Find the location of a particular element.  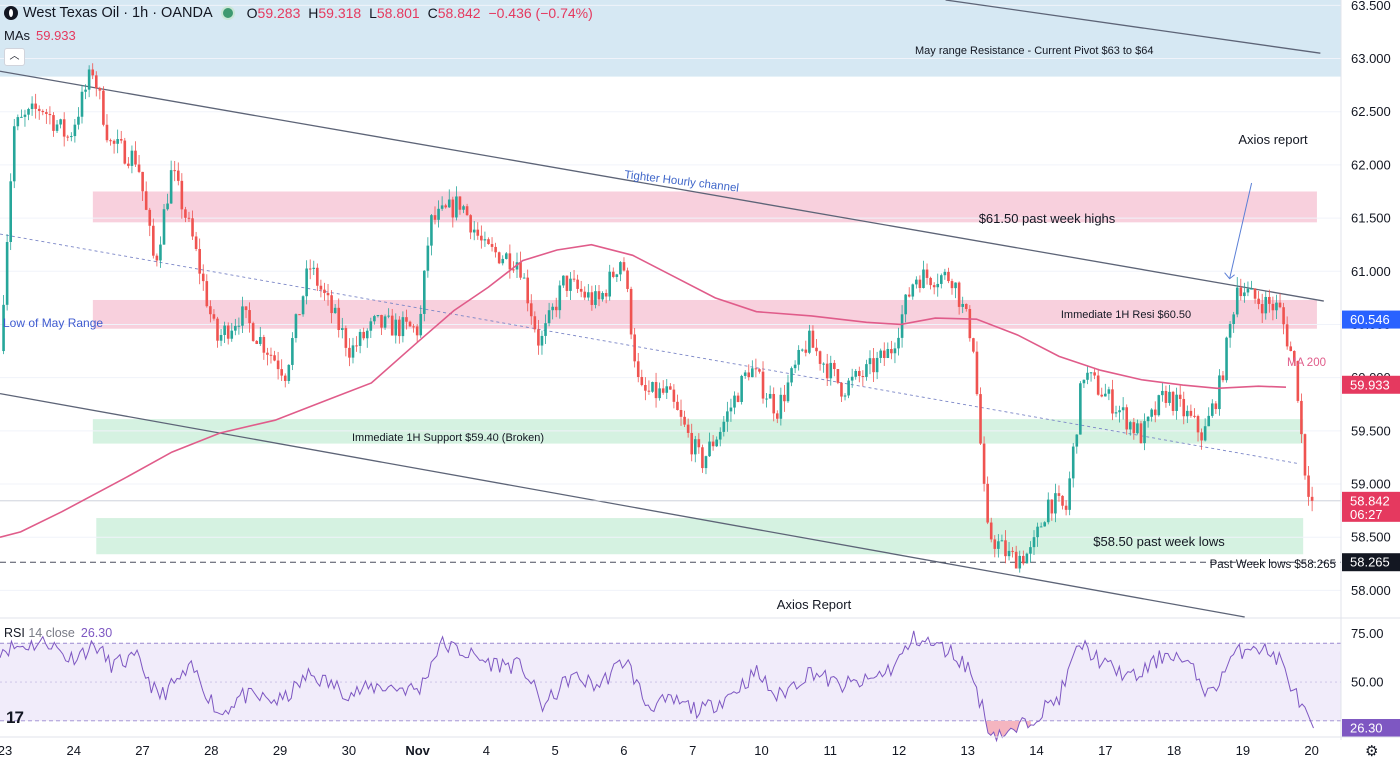

ma-legend: MAs 59.933 is located at coordinates (40, 35).